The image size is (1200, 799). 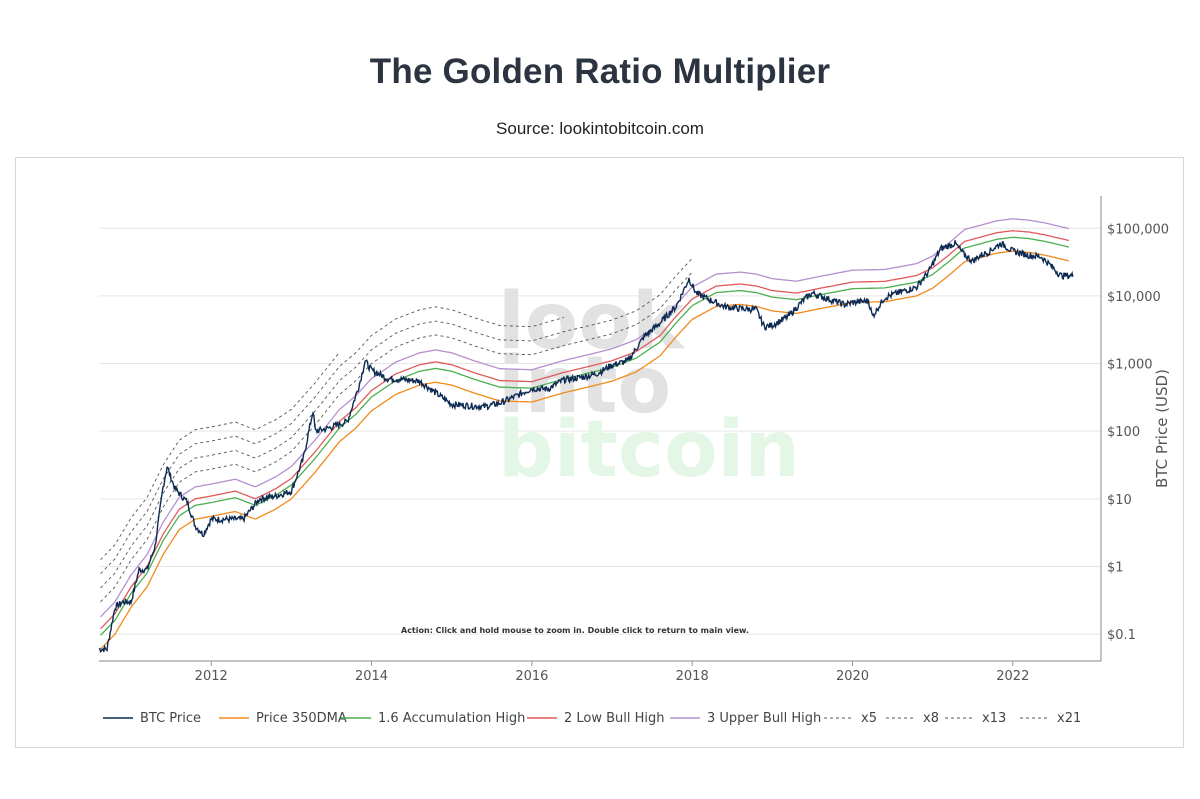 I want to click on x-tick-label: 2014, so click(x=371, y=676).